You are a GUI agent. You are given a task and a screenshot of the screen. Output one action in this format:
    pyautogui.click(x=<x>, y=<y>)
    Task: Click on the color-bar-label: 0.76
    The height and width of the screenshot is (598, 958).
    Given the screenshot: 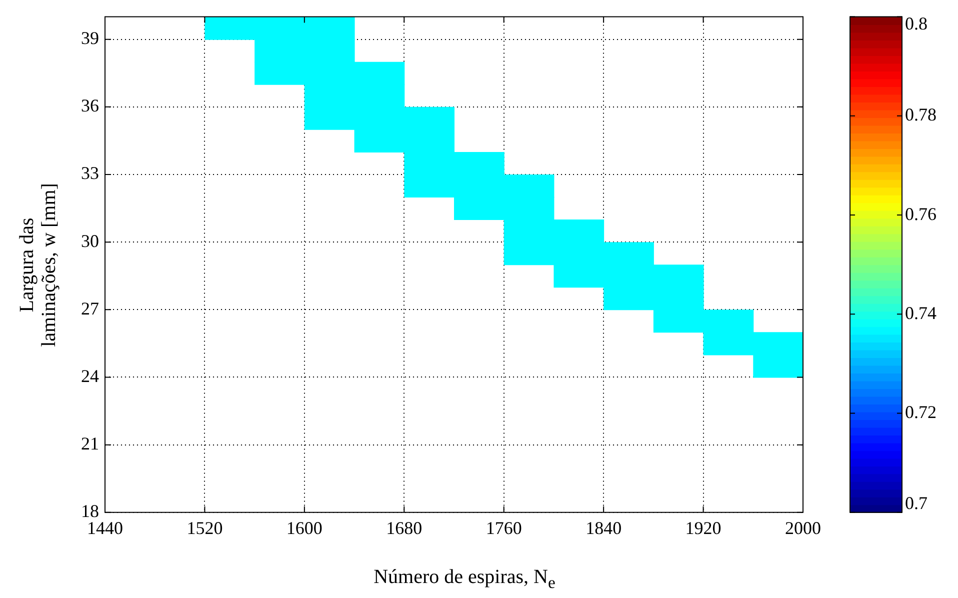 What is the action you would take?
    pyautogui.click(x=920, y=214)
    